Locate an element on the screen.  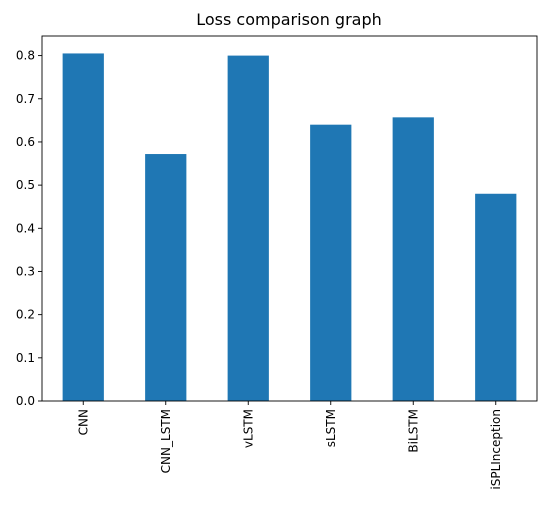
bar-vlstm is located at coordinates (248, 228).